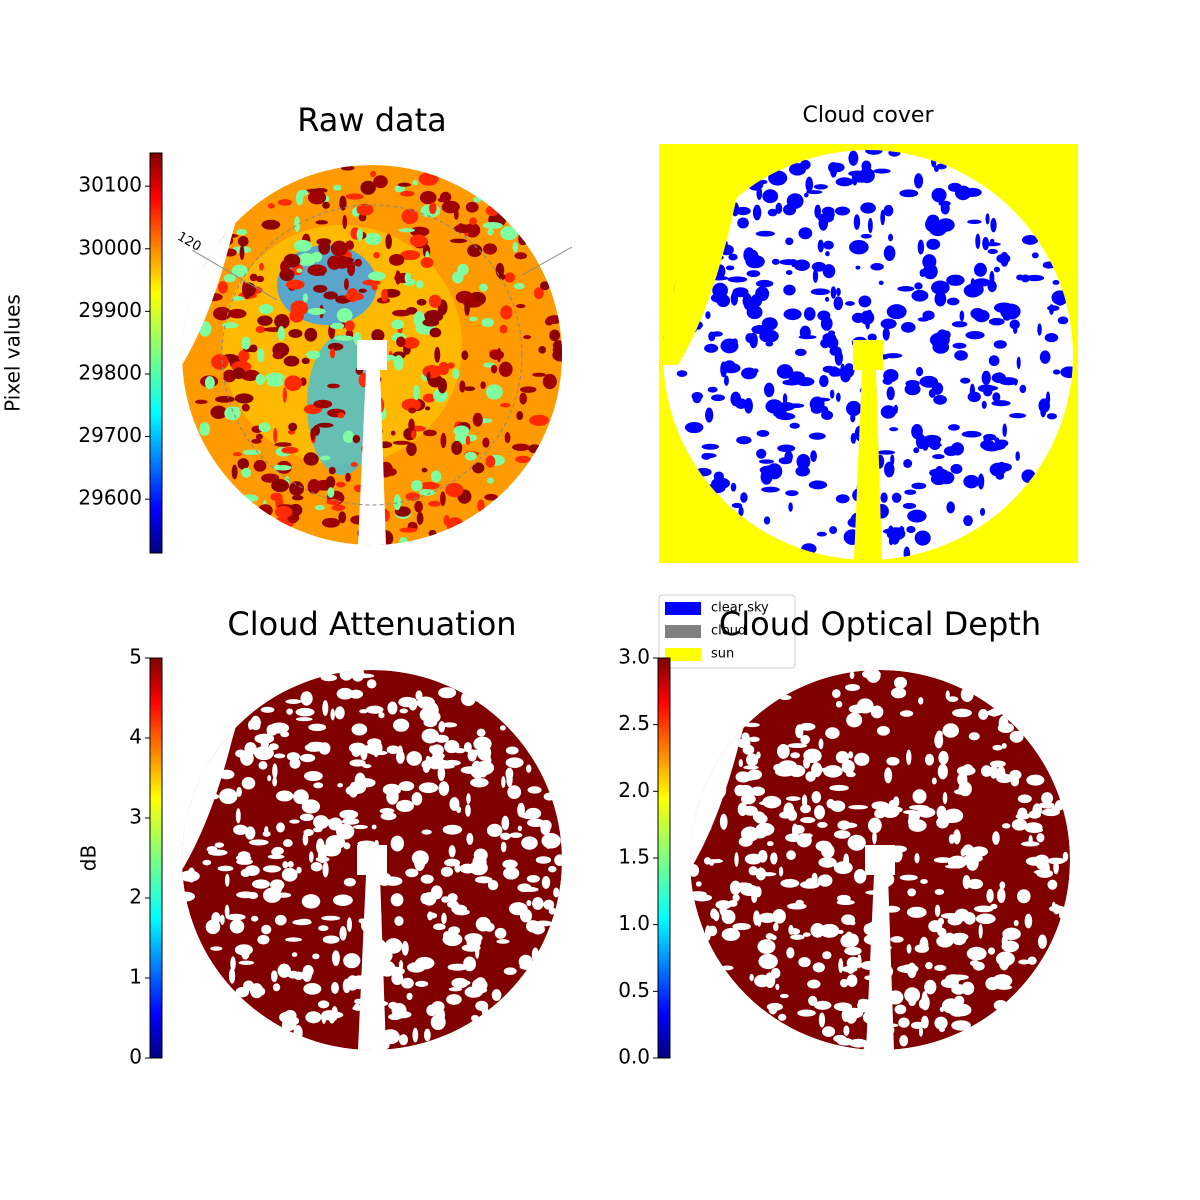 Image resolution: width=1200 pixels, height=1200 pixels. I want to click on colorbar-tick-label: 30100, so click(110, 185).